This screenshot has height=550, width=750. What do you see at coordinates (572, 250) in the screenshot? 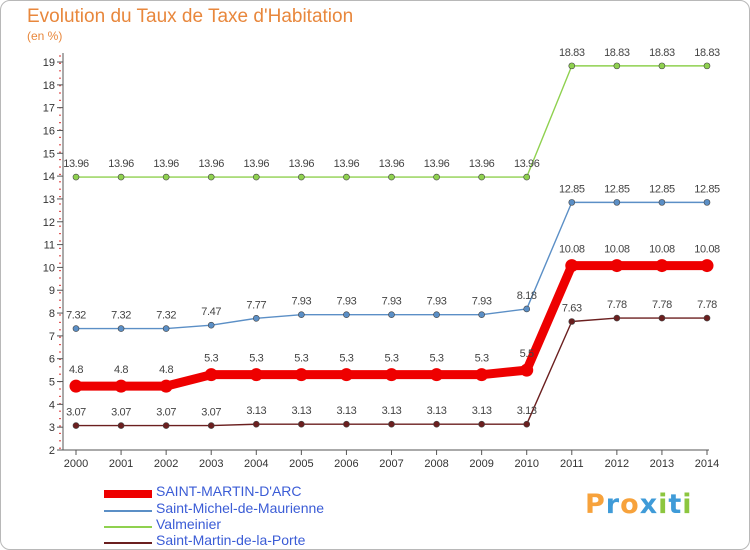
I see `data-label: 10.08` at bounding box center [572, 250].